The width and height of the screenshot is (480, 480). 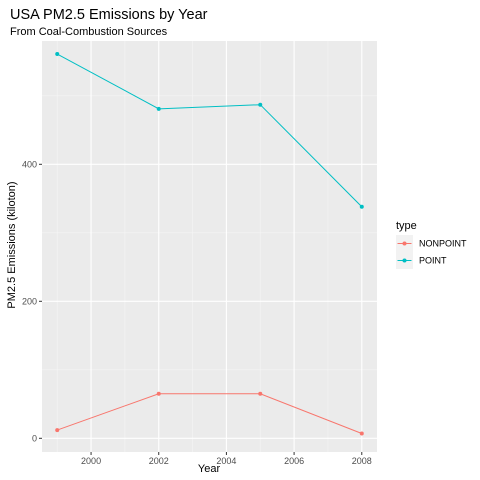 I want to click on x-tick-label: 2000, so click(x=91, y=461).